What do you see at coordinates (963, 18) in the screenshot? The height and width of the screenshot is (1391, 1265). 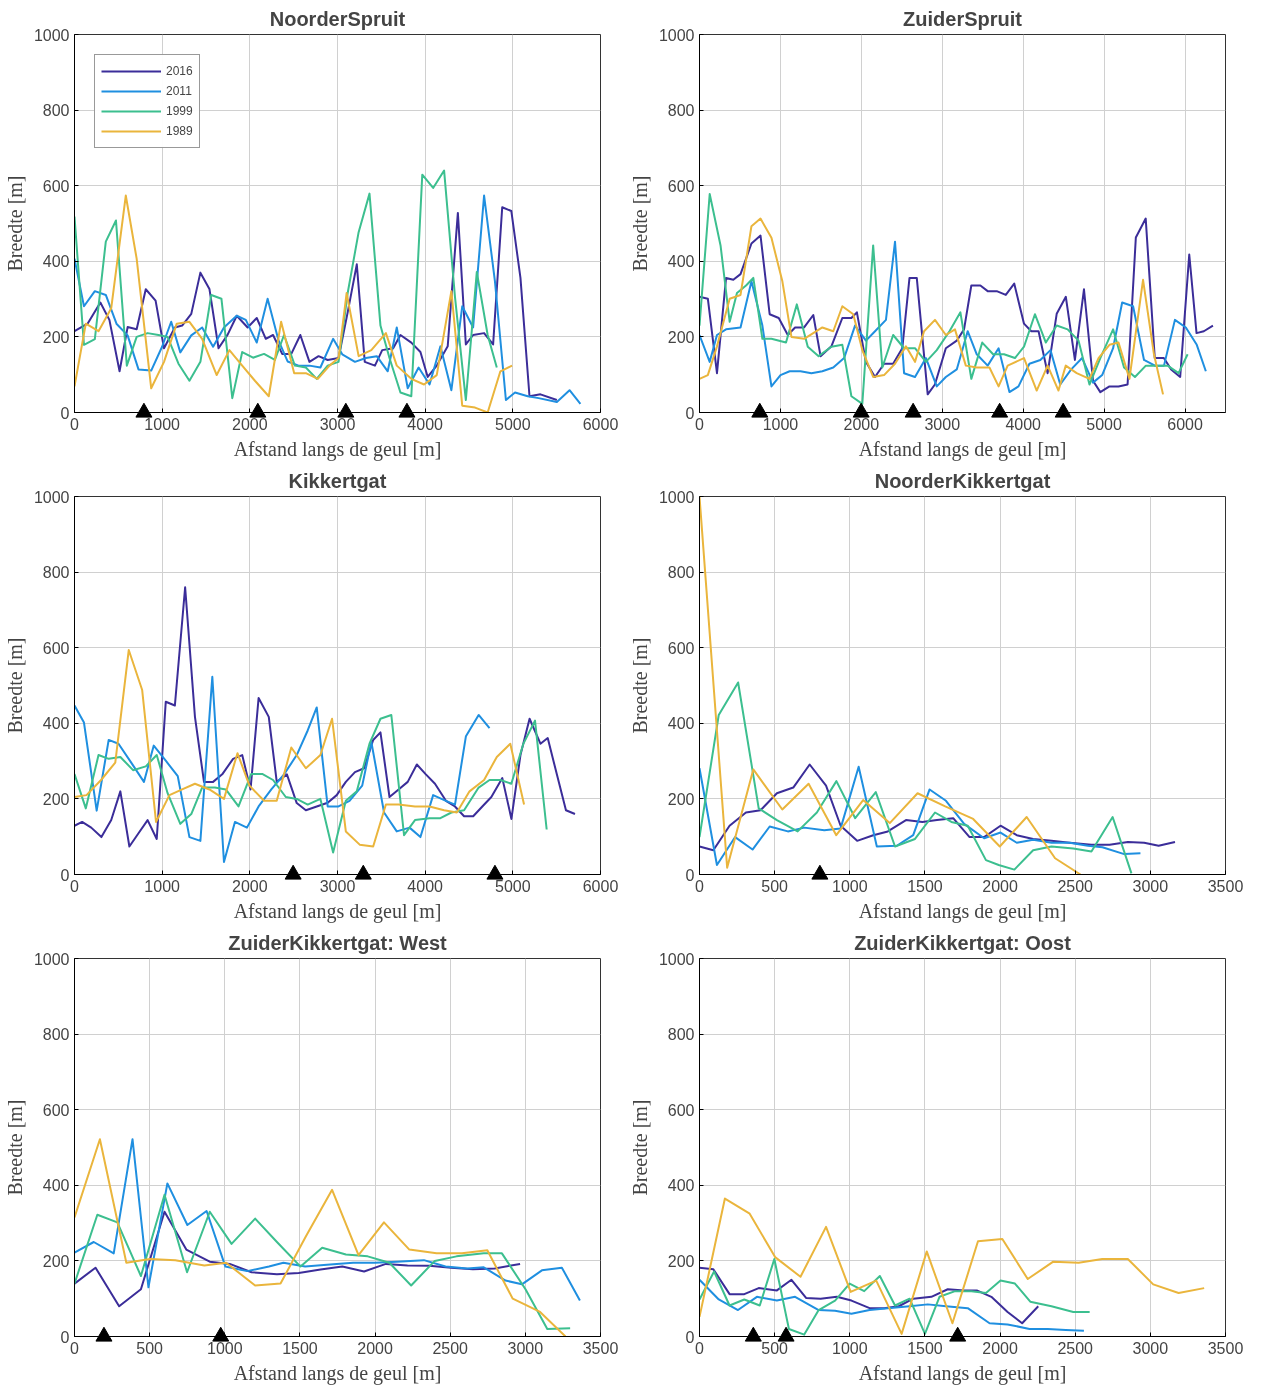 I see `chart-title: ZuiderSpruit` at bounding box center [963, 18].